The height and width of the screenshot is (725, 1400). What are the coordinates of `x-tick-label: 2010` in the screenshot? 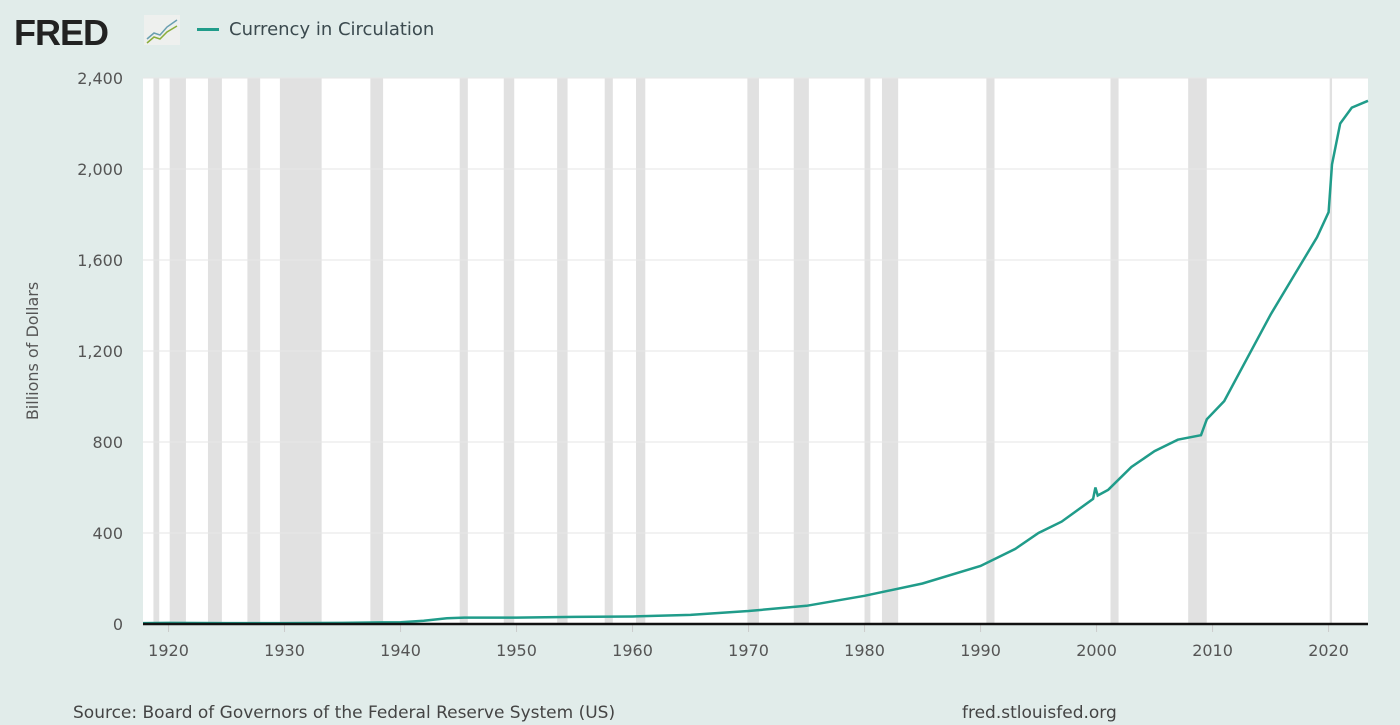 It's located at (1212, 650).